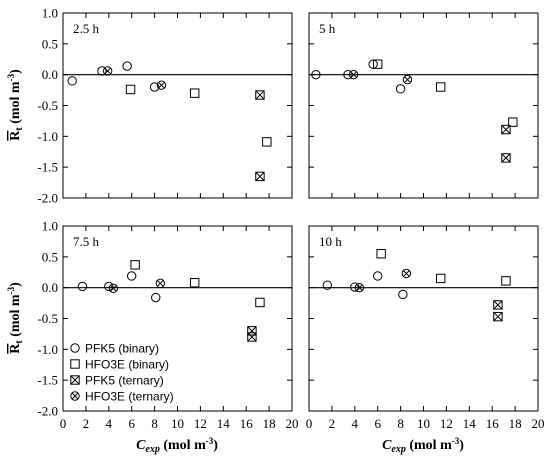  I want to click on legend-entry: HFO3E (ternary), so click(122, 397).